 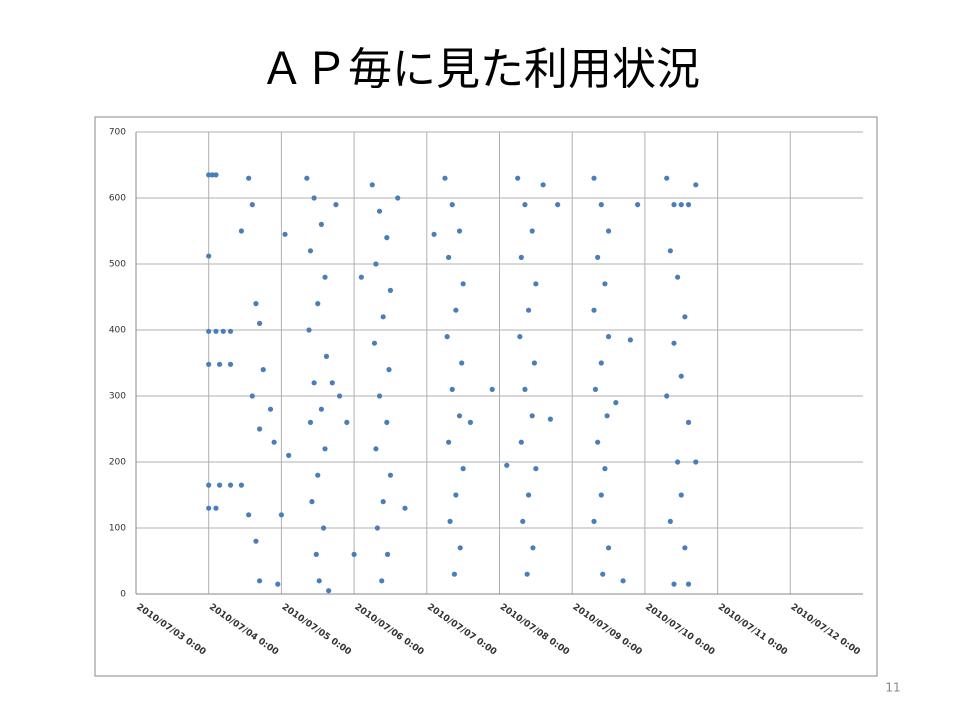 What do you see at coordinates (117, 133) in the screenshot?
I see `y-tick-label: 700` at bounding box center [117, 133].